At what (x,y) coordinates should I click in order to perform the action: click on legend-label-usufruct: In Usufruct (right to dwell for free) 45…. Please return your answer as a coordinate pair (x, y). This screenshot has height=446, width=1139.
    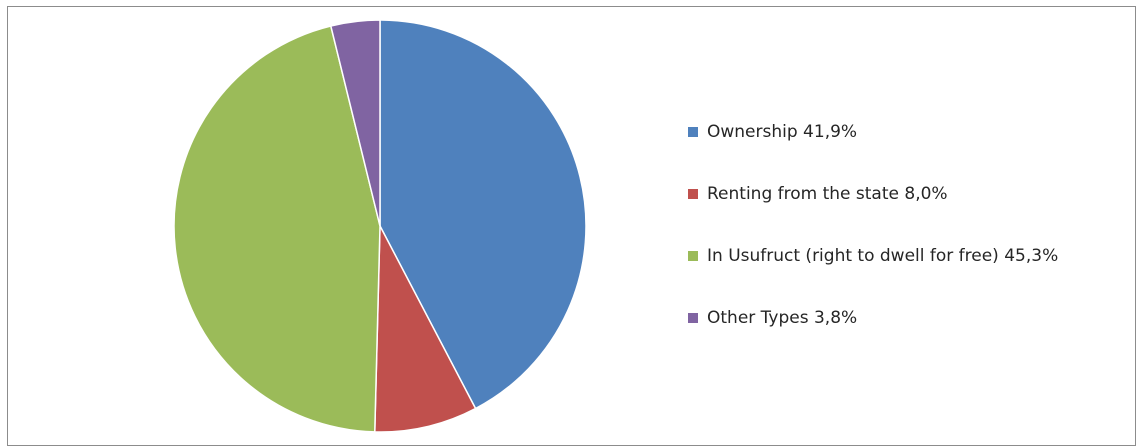
    Looking at the image, I should click on (882, 256).